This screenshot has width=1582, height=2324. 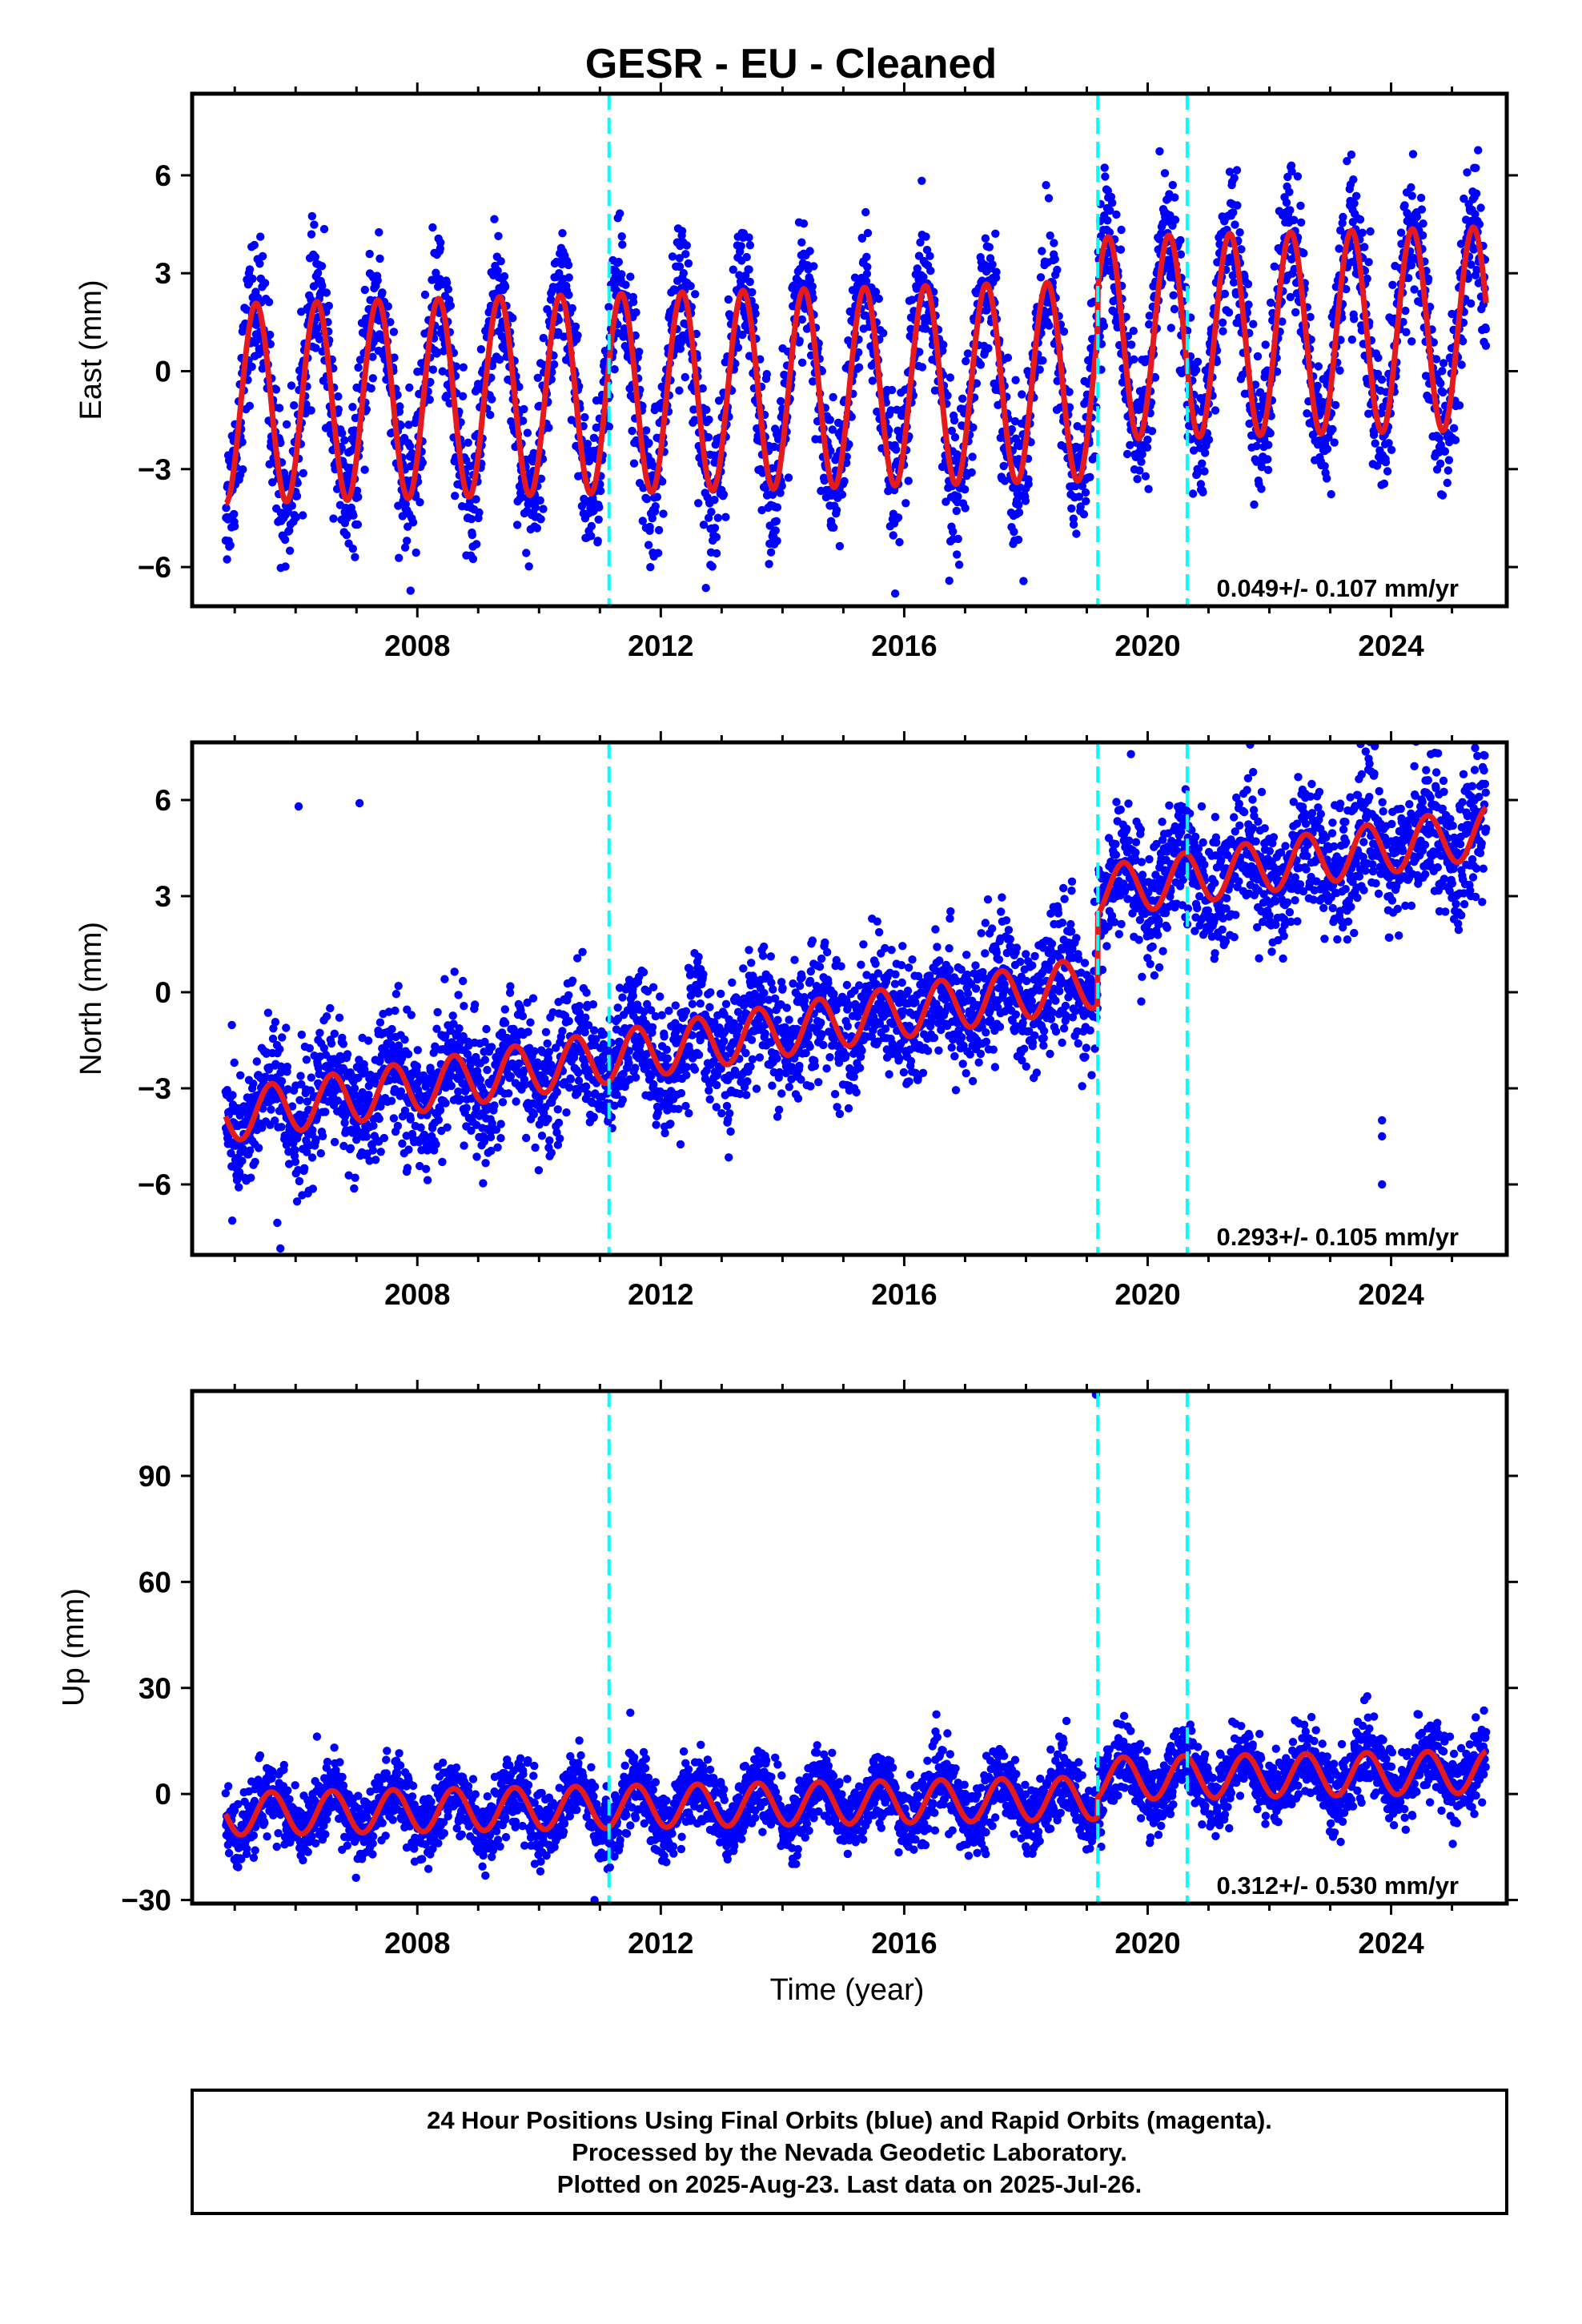 What do you see at coordinates (1391, 645) in the screenshot?
I see `x-tick-label: 2024` at bounding box center [1391, 645].